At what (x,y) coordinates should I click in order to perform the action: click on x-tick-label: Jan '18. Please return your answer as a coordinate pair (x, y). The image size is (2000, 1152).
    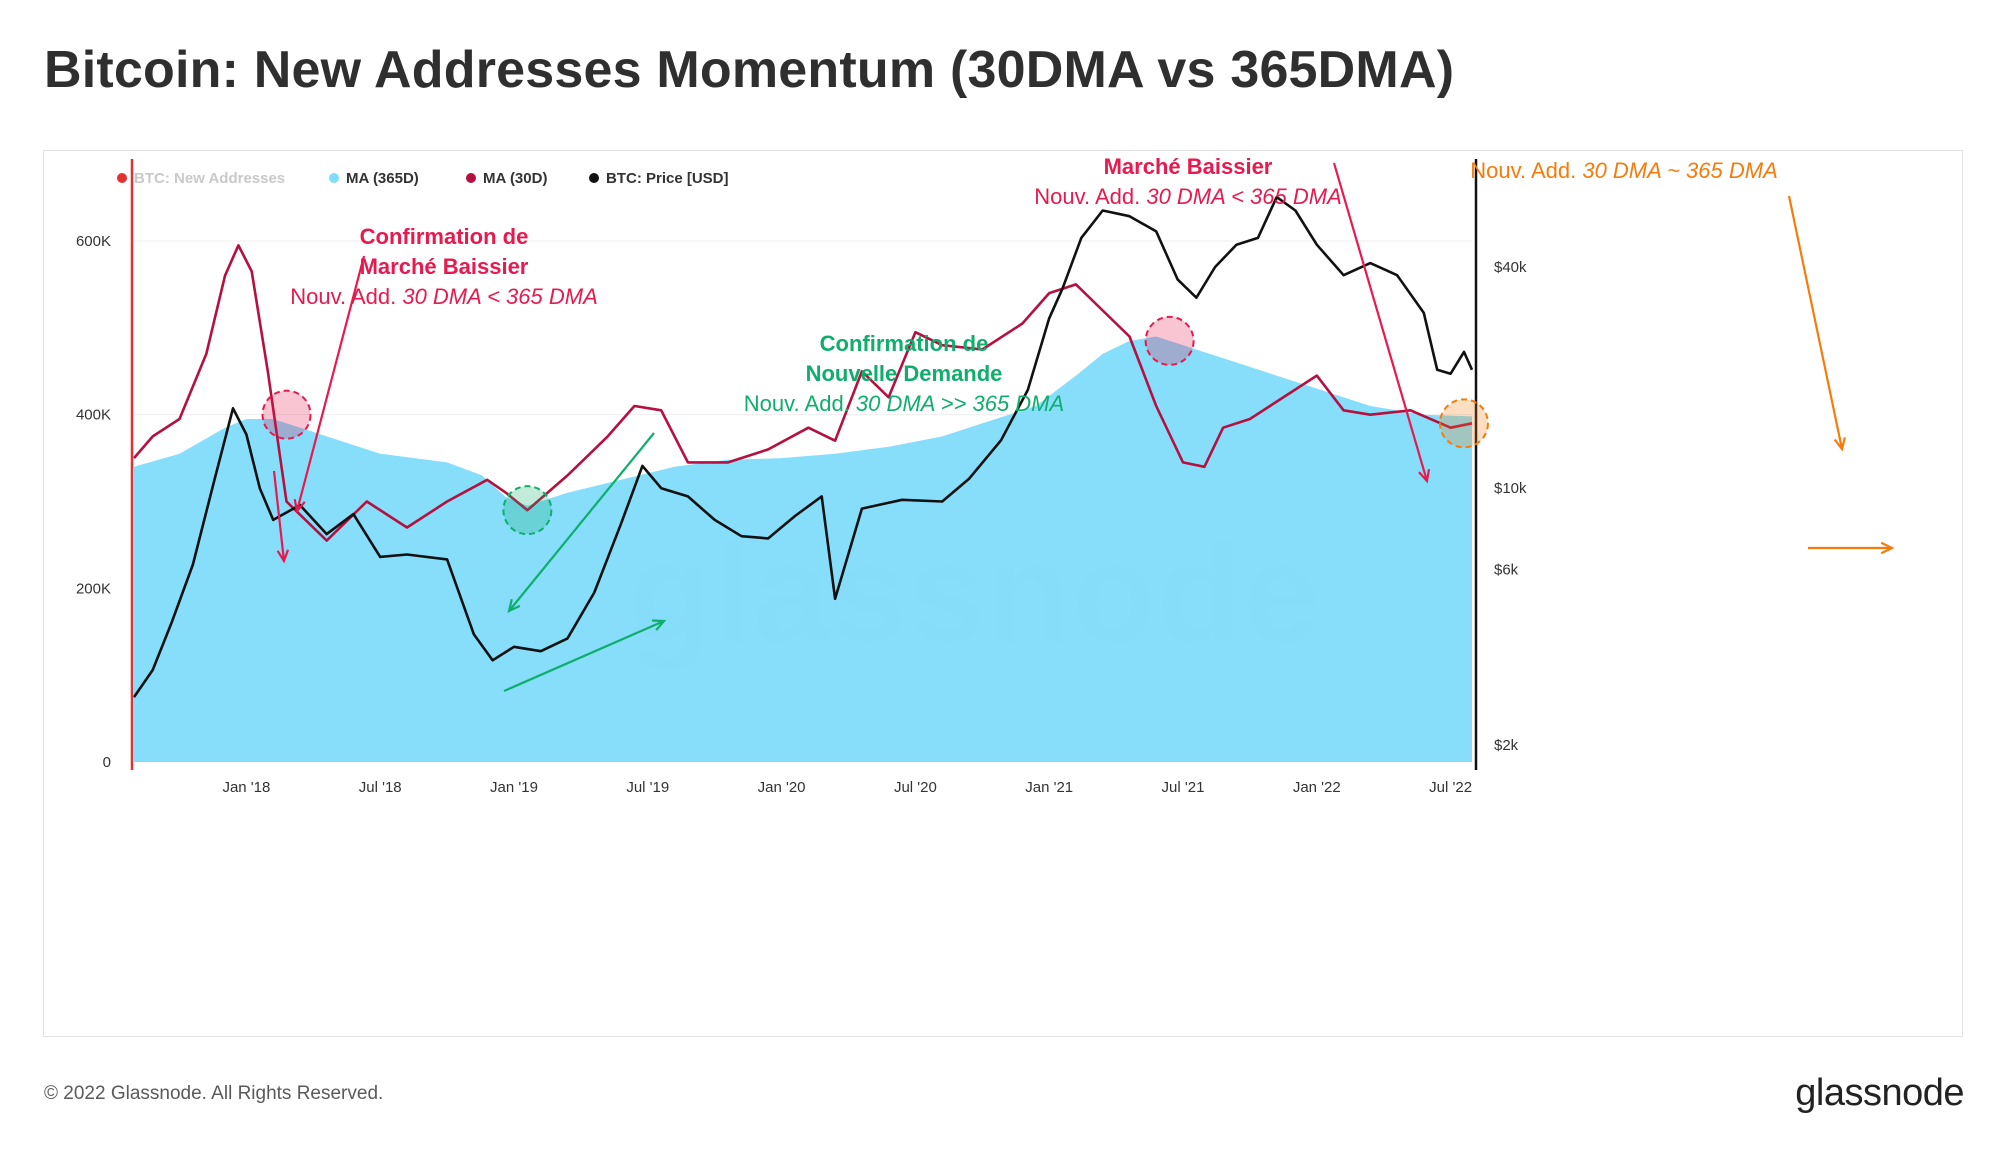
    Looking at the image, I should click on (246, 787).